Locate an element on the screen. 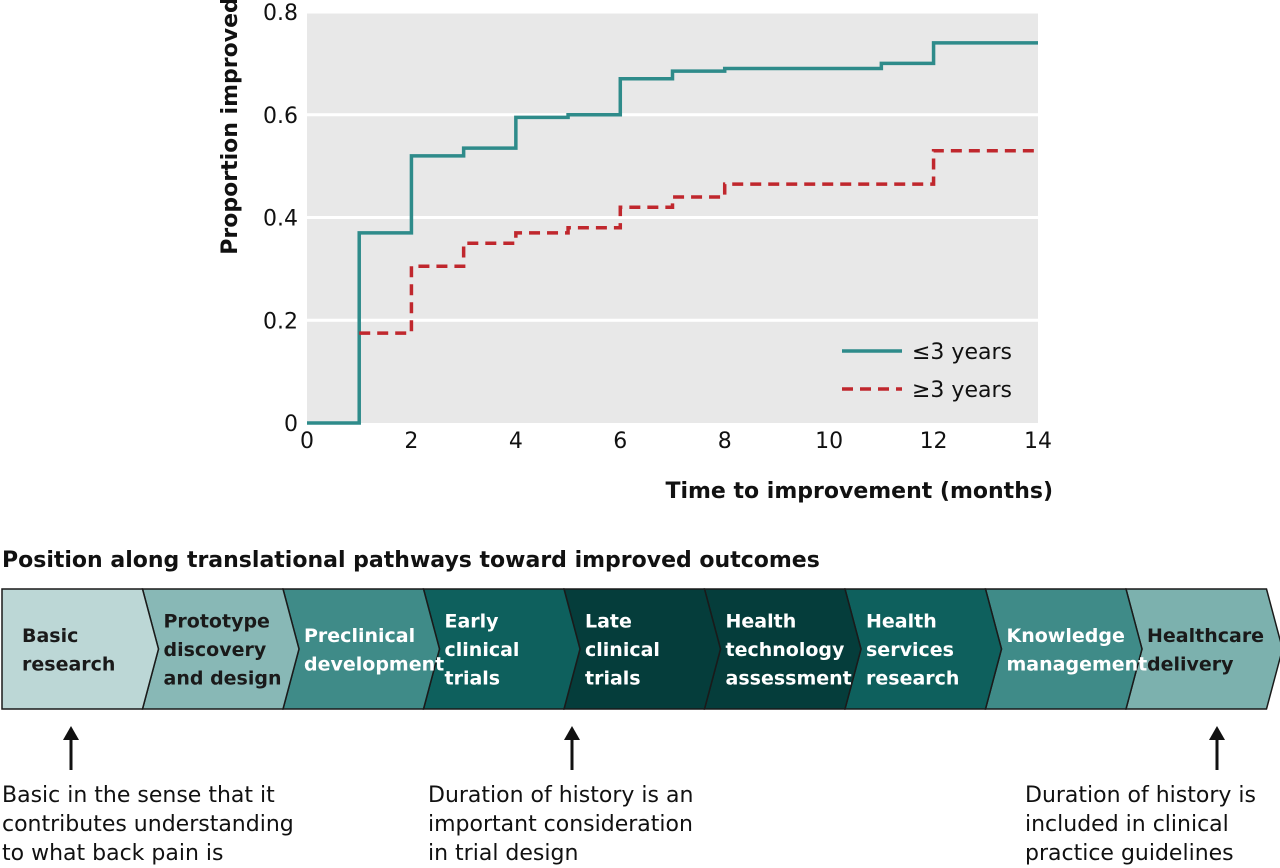 Image resolution: width=1280 pixels, height=868 pixels. note-line: important consideration is located at coordinates (560, 824).